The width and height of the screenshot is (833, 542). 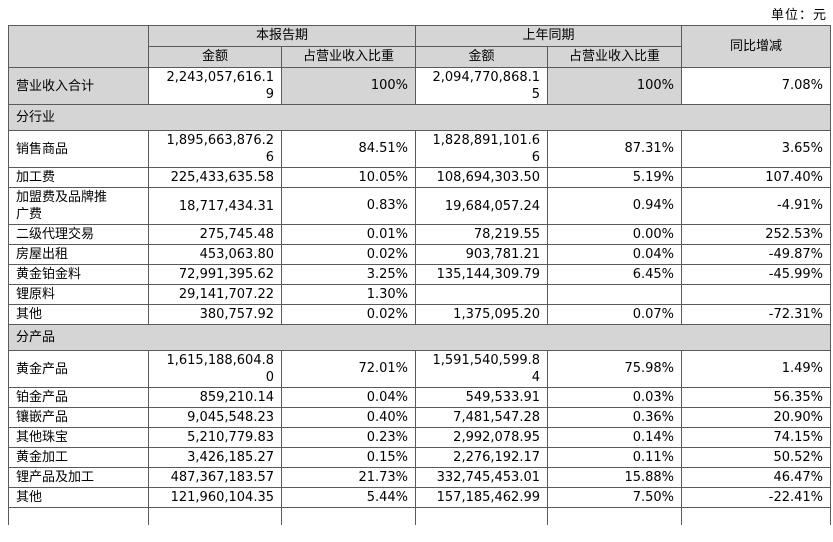 I want to click on prior-pct: 5.19%, so click(x=615, y=177).